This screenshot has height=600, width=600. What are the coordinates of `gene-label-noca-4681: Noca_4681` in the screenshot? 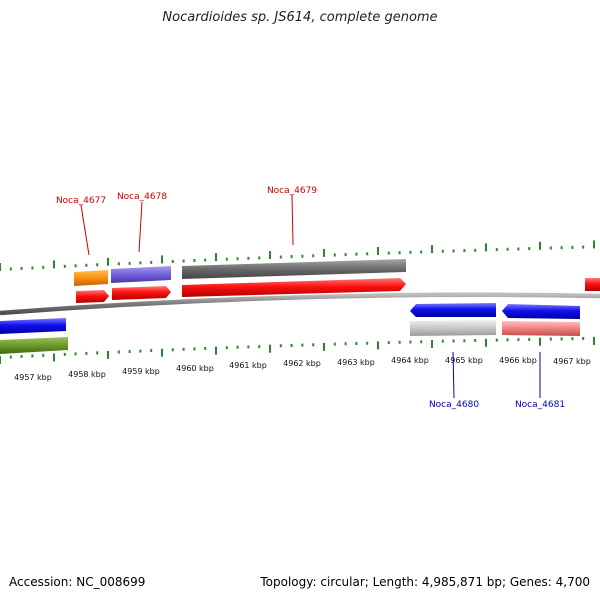 It's located at (540, 405).